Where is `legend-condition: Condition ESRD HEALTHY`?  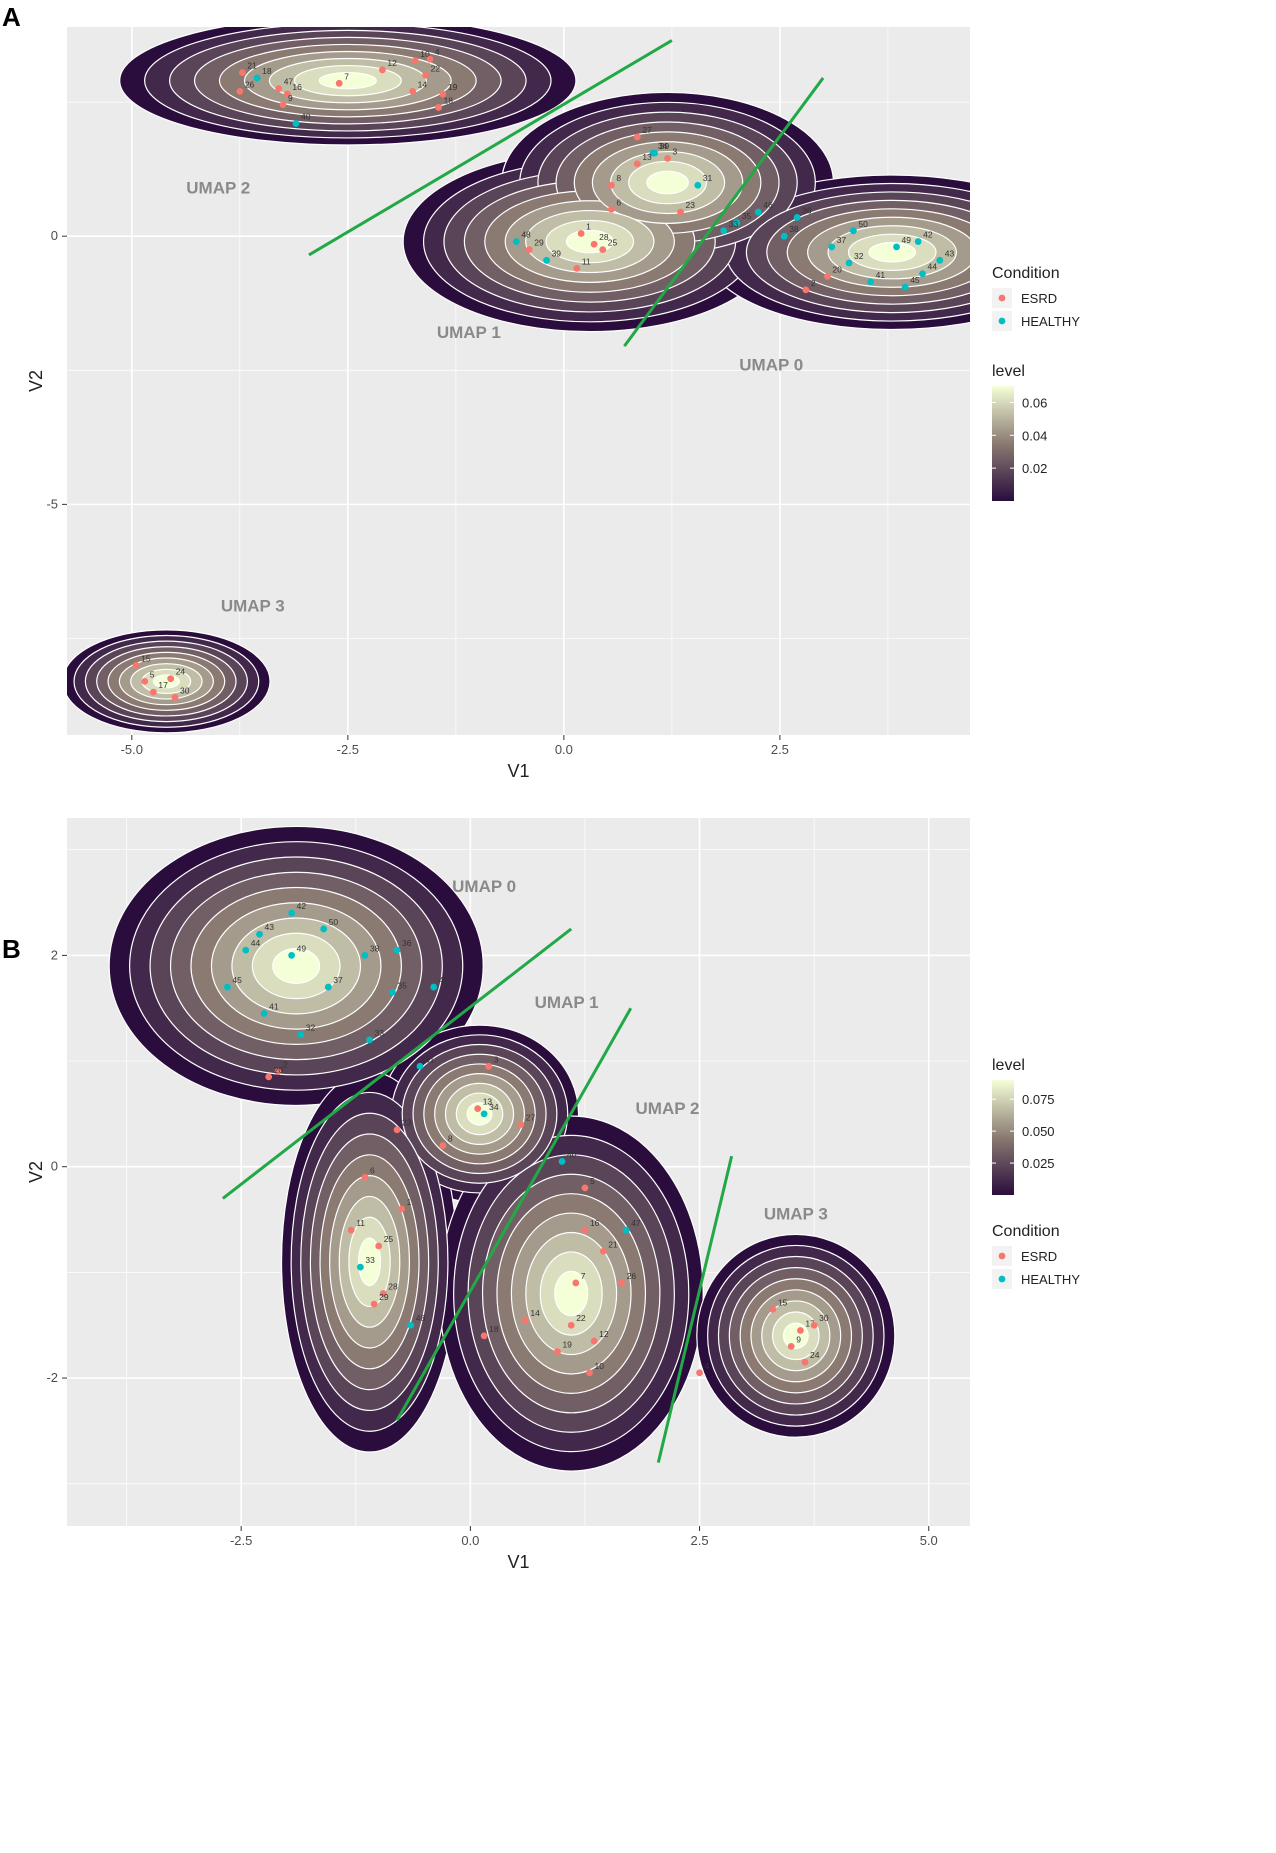 legend-condition: Condition ESRD HEALTHY is located at coordinates (1036, 1256).